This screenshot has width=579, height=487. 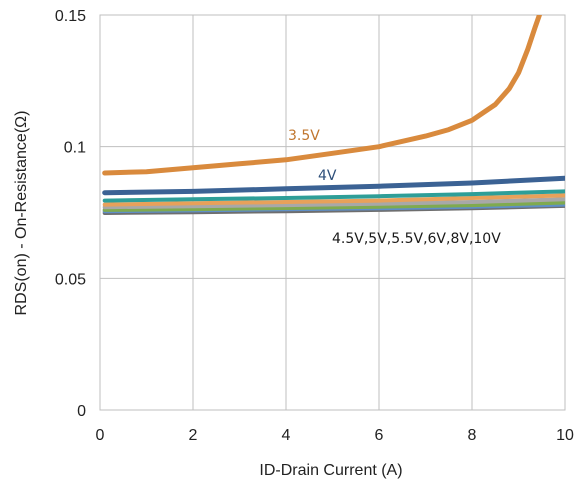 What do you see at coordinates (327, 176) in the screenshot?
I see `annotation-4v: 4V` at bounding box center [327, 176].